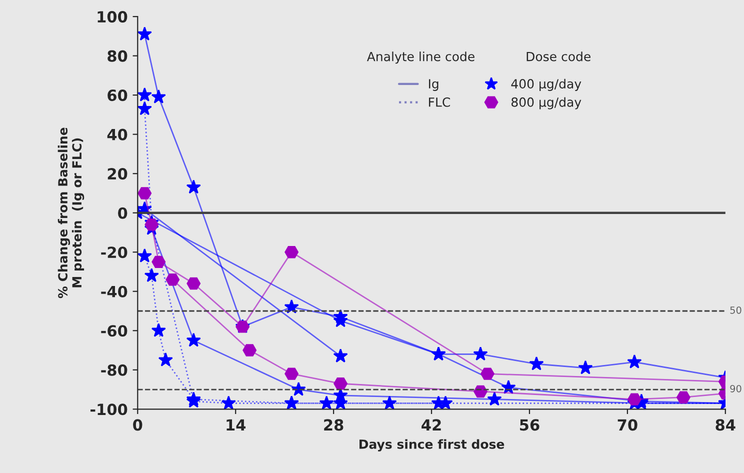  What do you see at coordinates (118, 96) in the screenshot?
I see `y-tick-label: 60` at bounding box center [118, 96].